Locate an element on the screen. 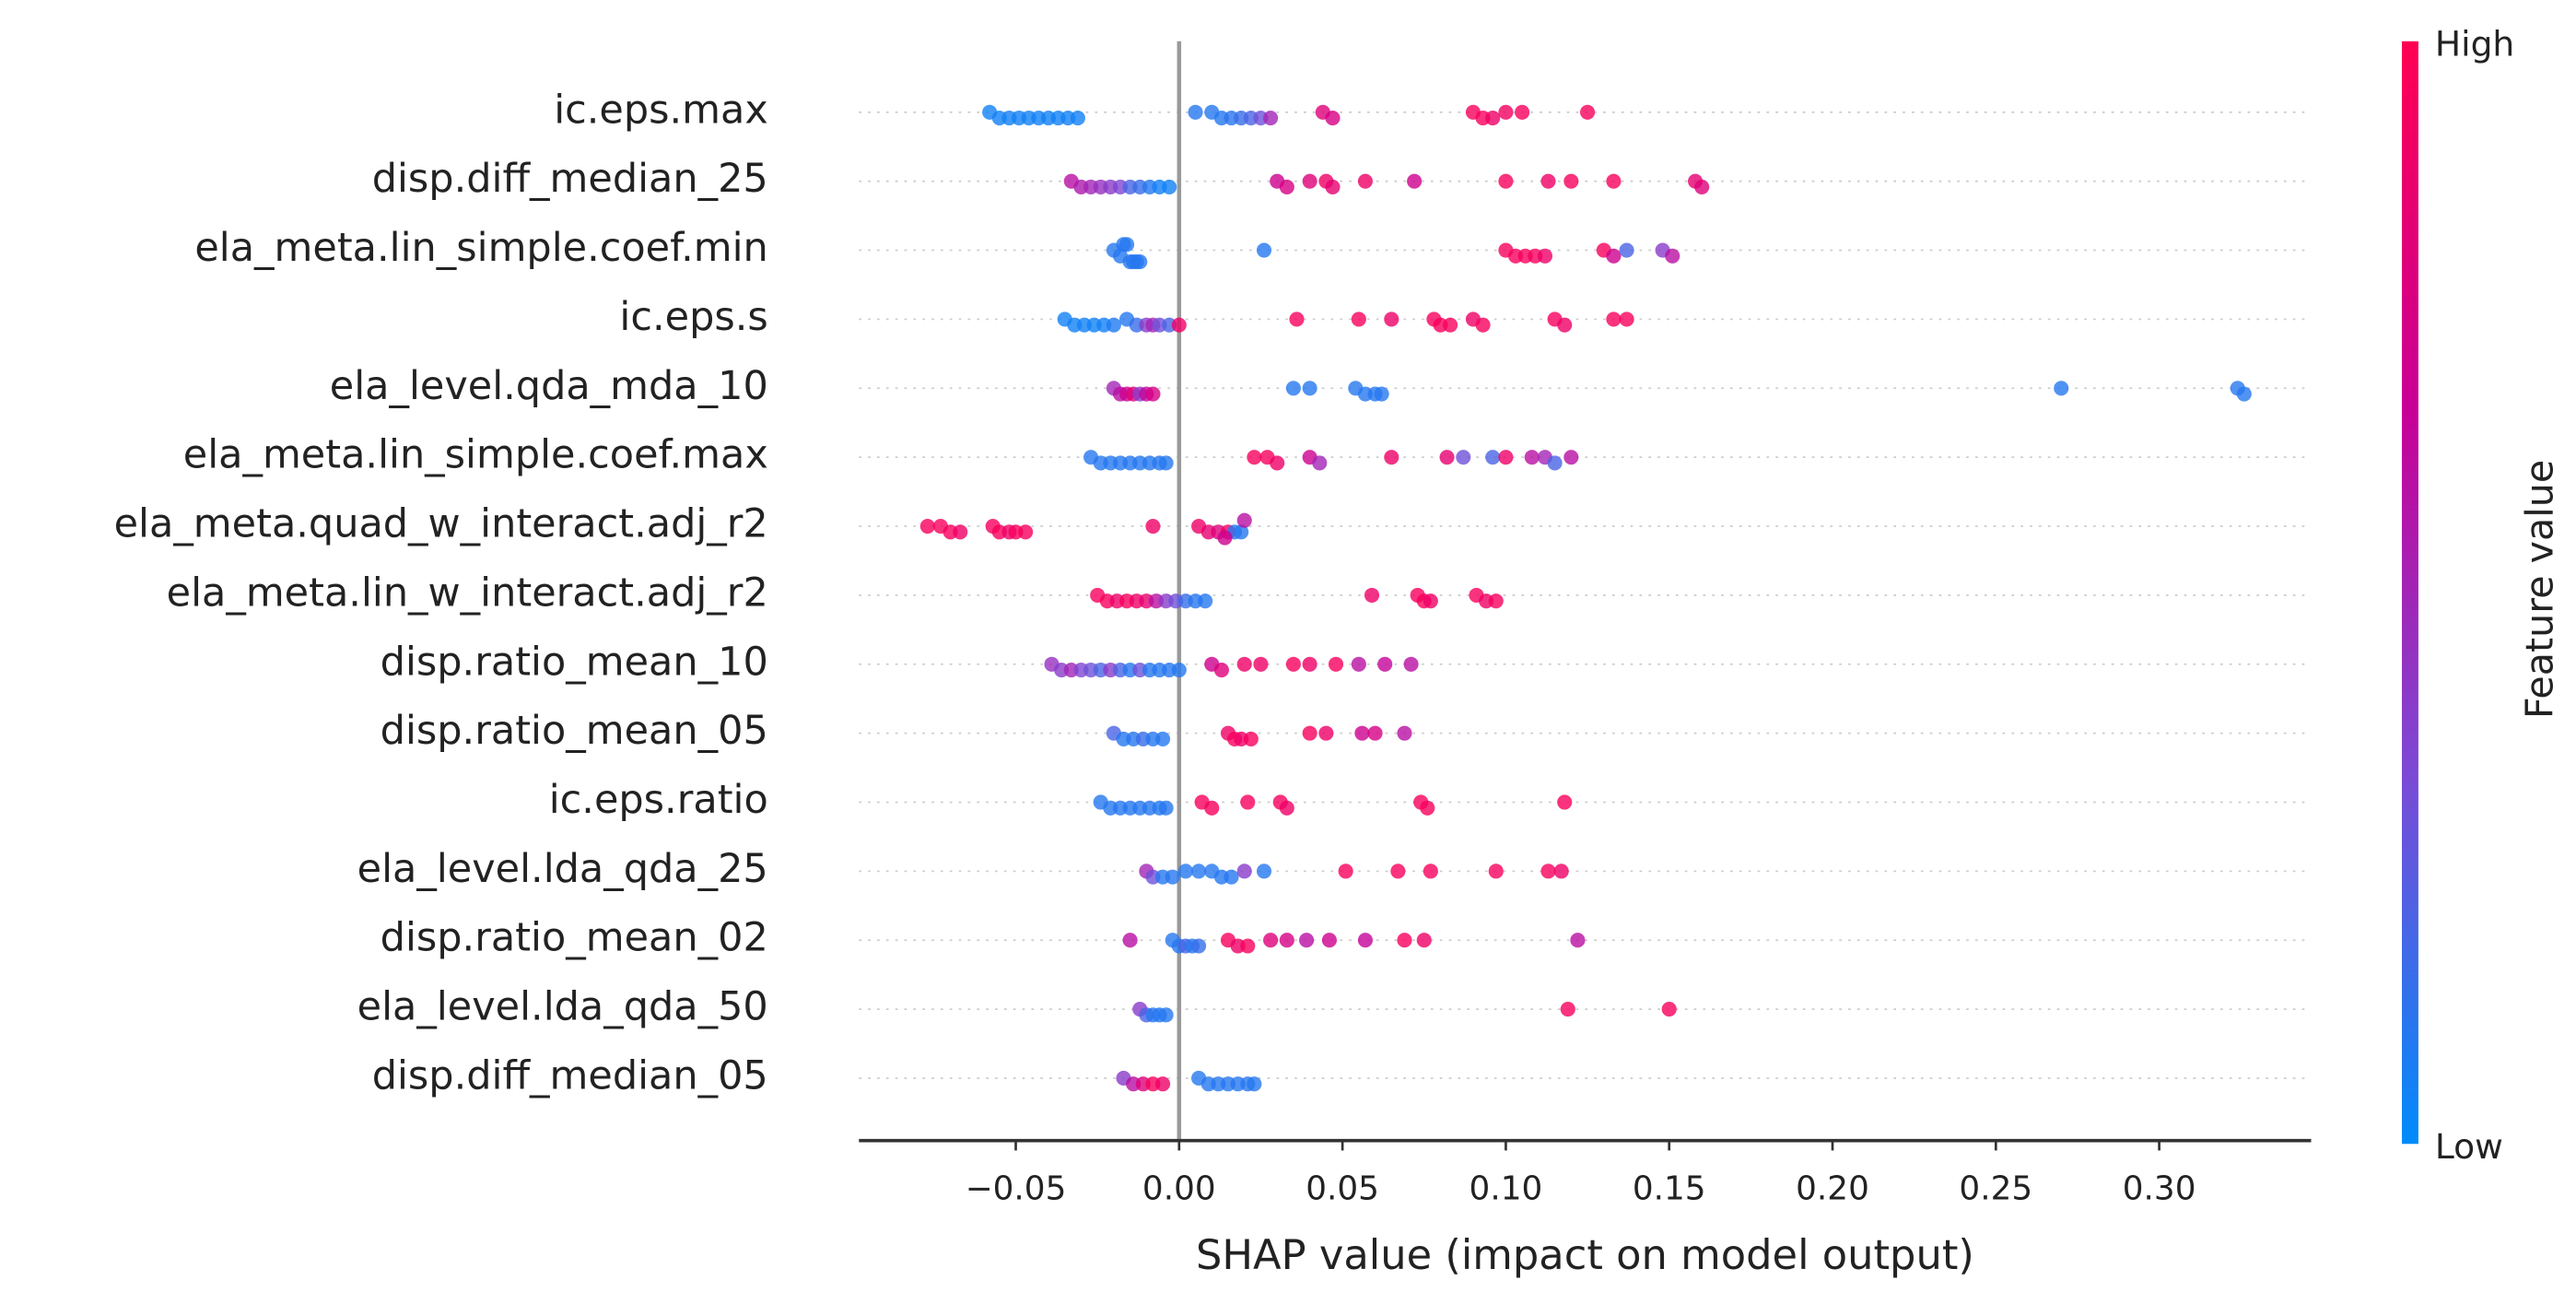  y-tick-label: ic.eps.max is located at coordinates (661, 110).